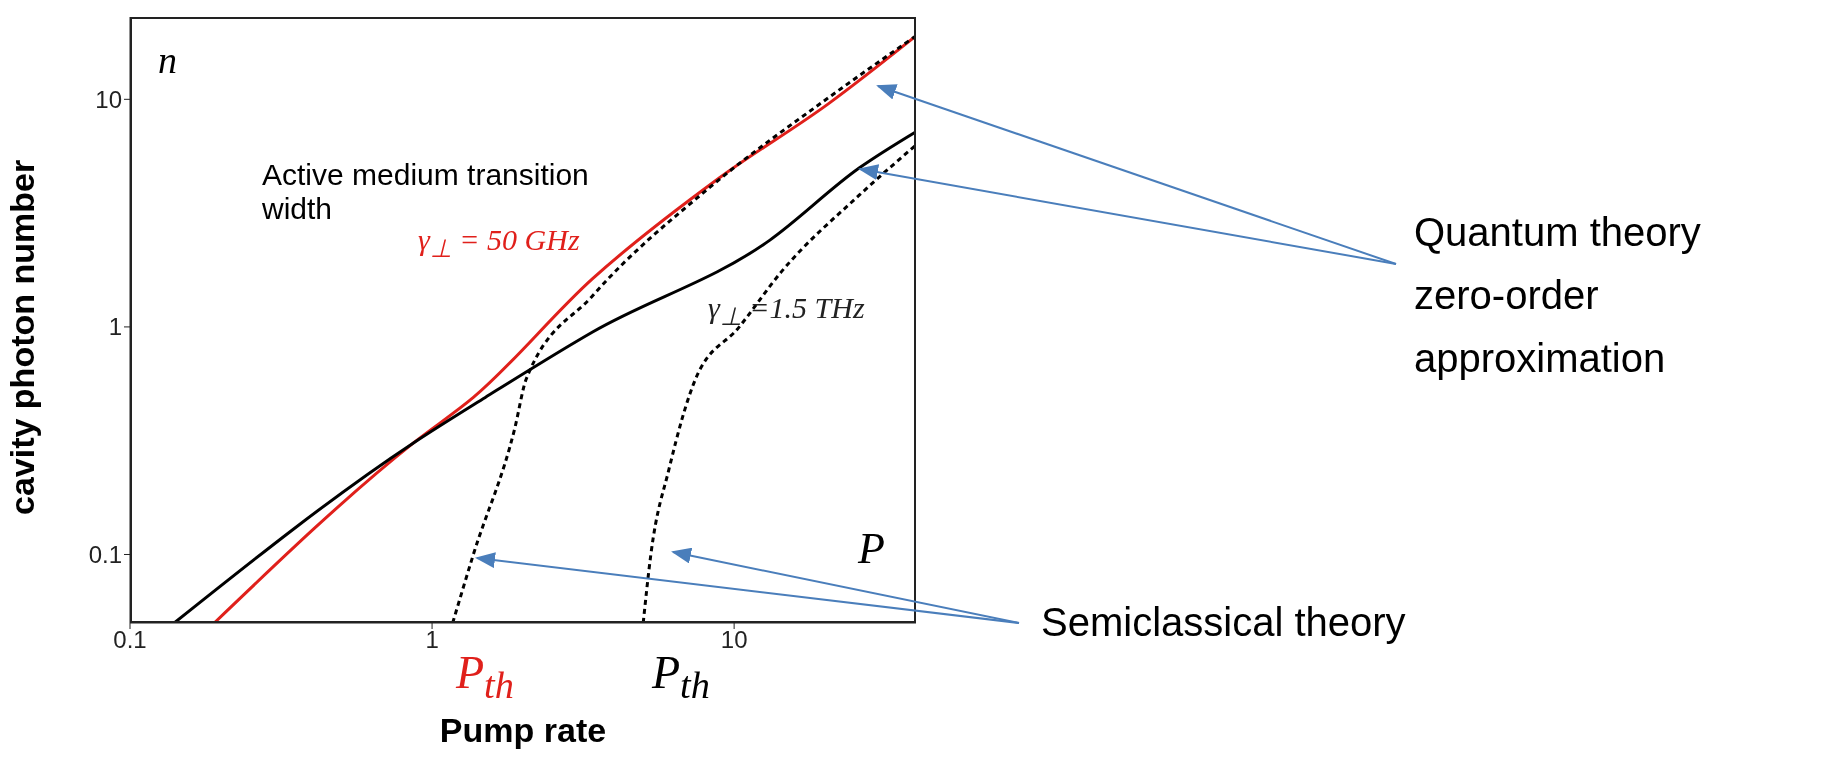 Image resolution: width=1823 pixels, height=767 pixels. Describe the element at coordinates (1558, 295) in the screenshot. I see `text: Quantum theory zero-order approximation` at that location.